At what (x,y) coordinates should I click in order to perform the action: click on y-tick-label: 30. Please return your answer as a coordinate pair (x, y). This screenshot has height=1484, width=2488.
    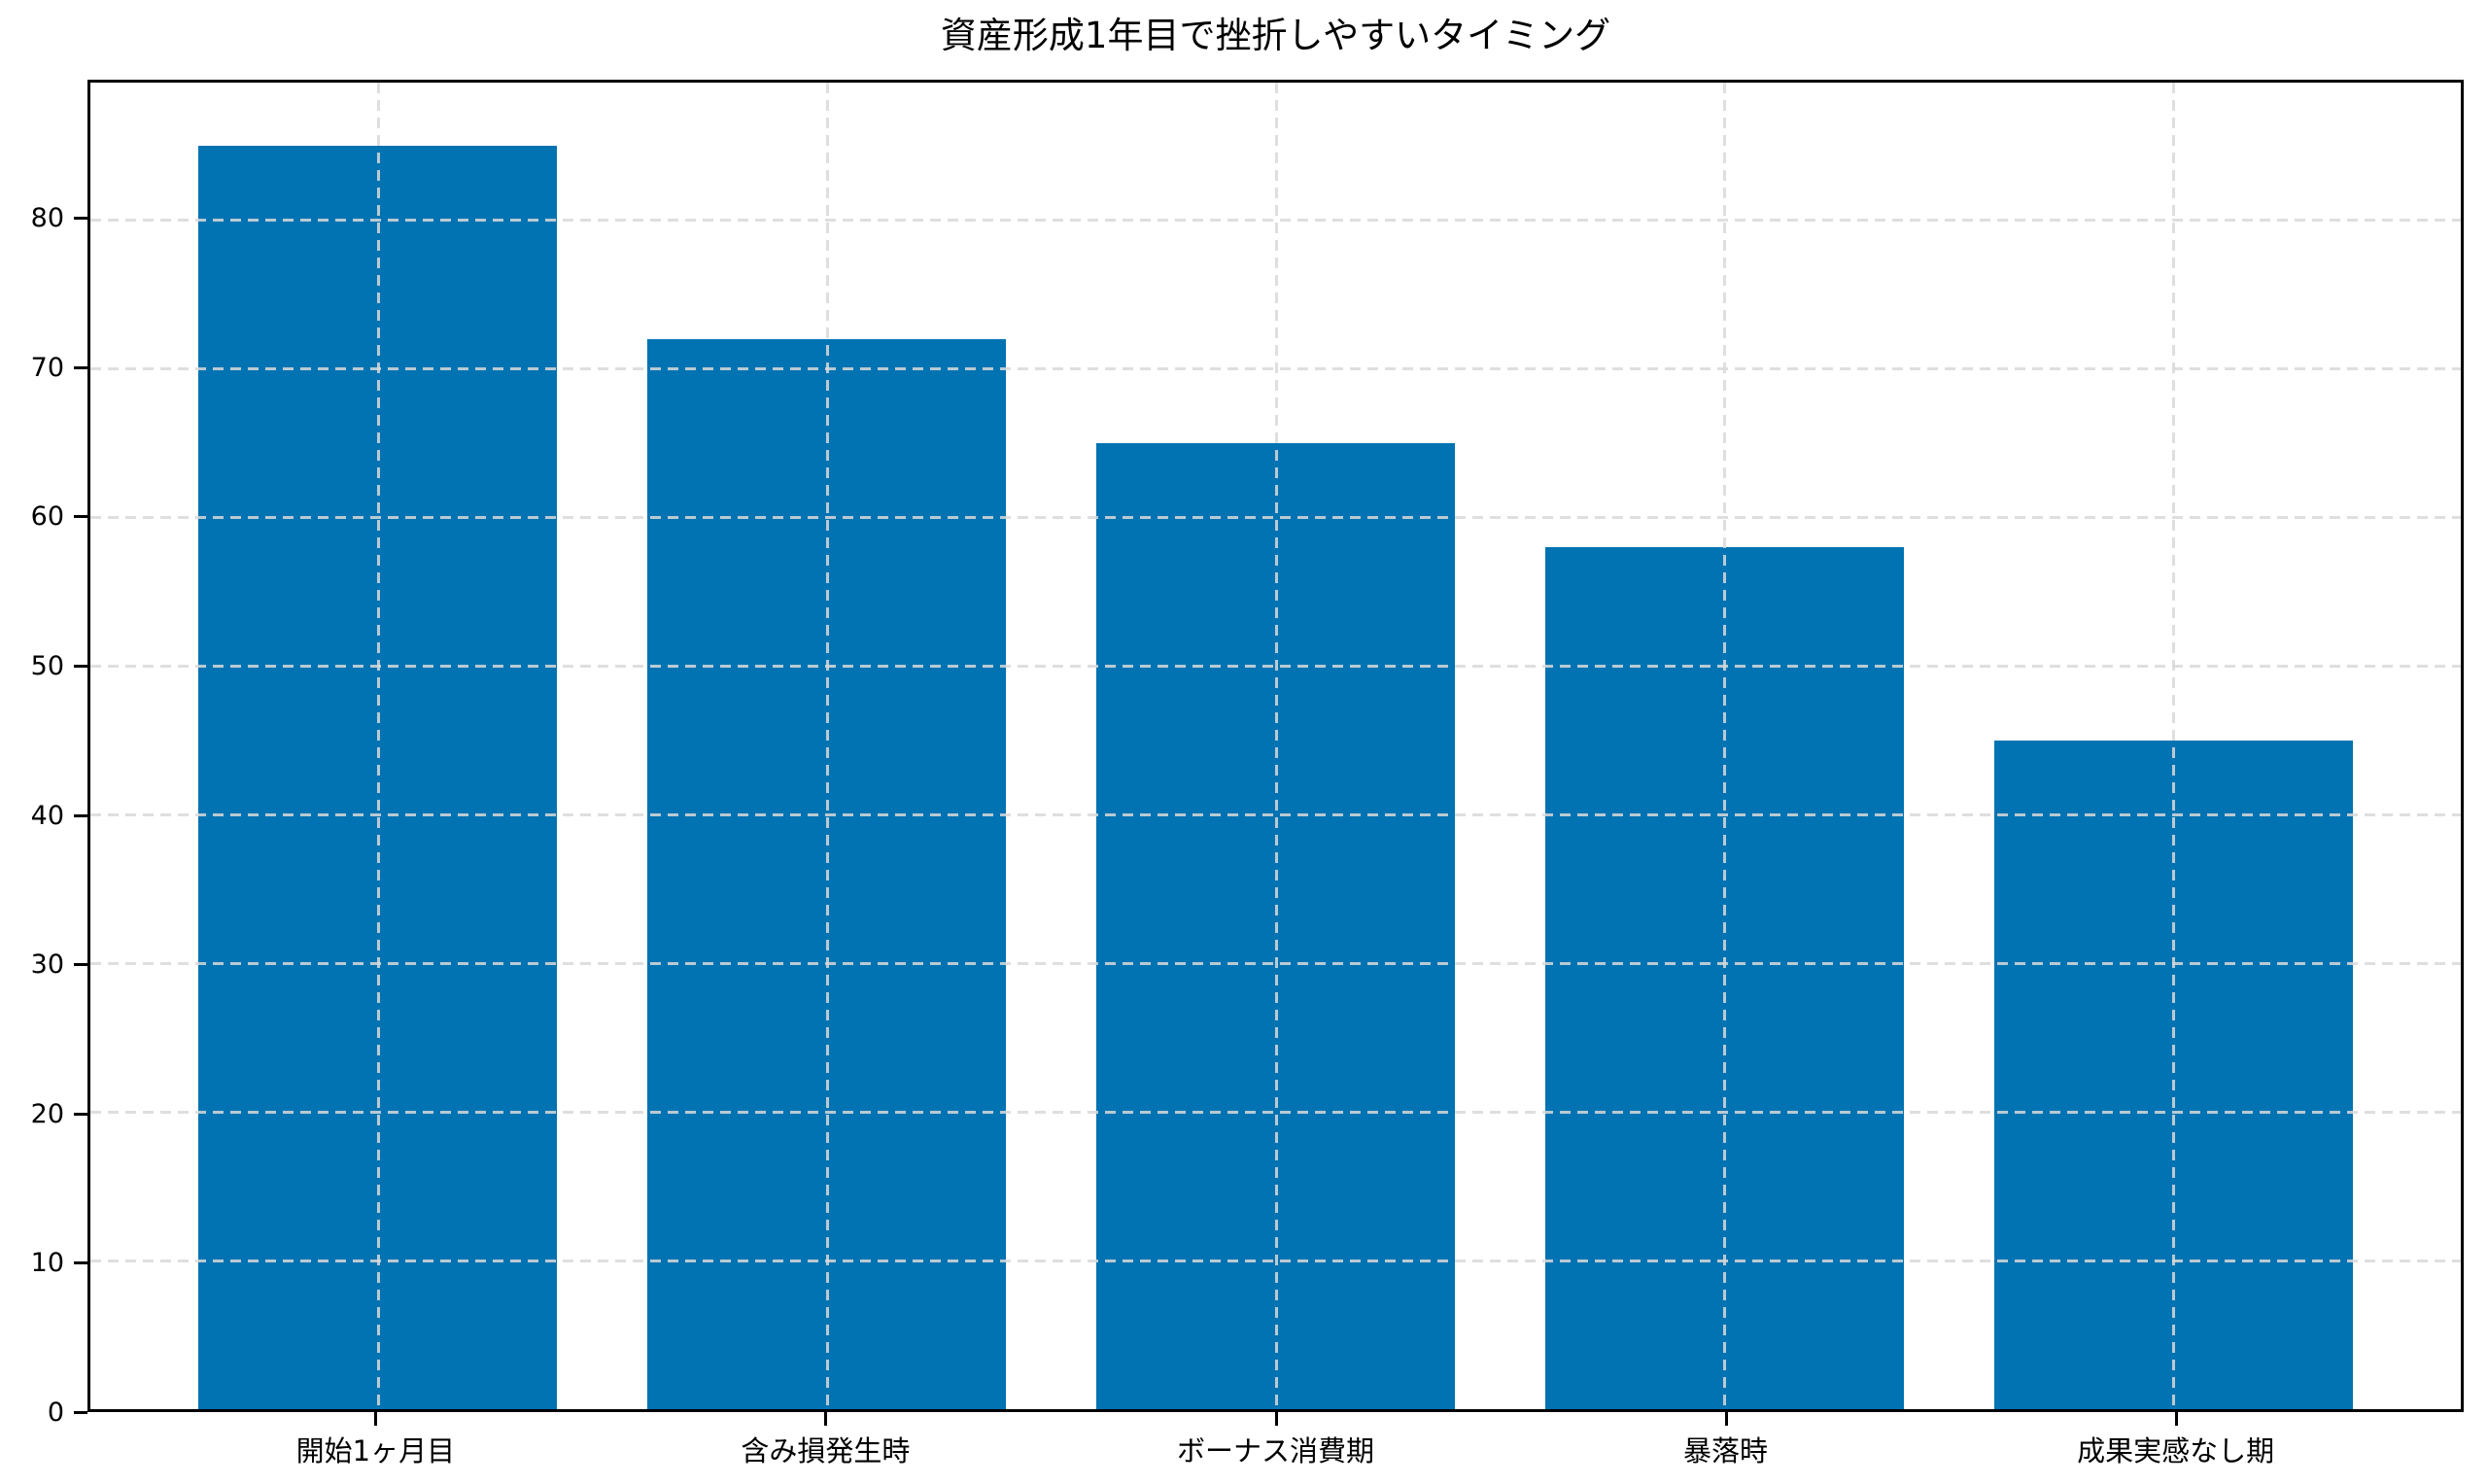
    Looking at the image, I should click on (47, 965).